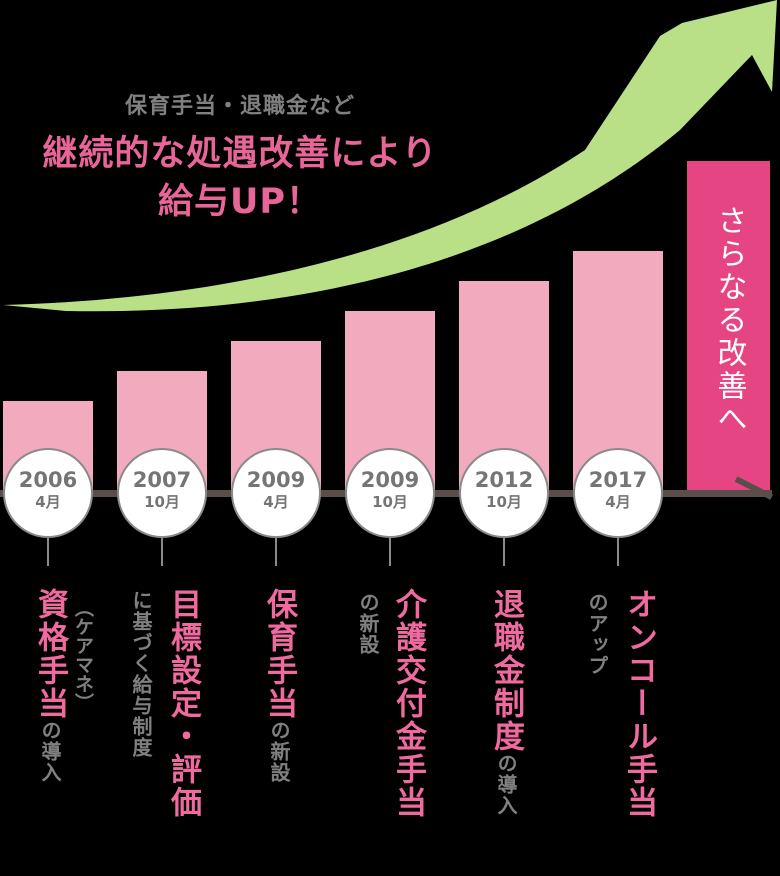 The height and width of the screenshot is (876, 780). Describe the element at coordinates (506, 670) in the screenshot. I see `milestone-main: 退職金制度` at that location.